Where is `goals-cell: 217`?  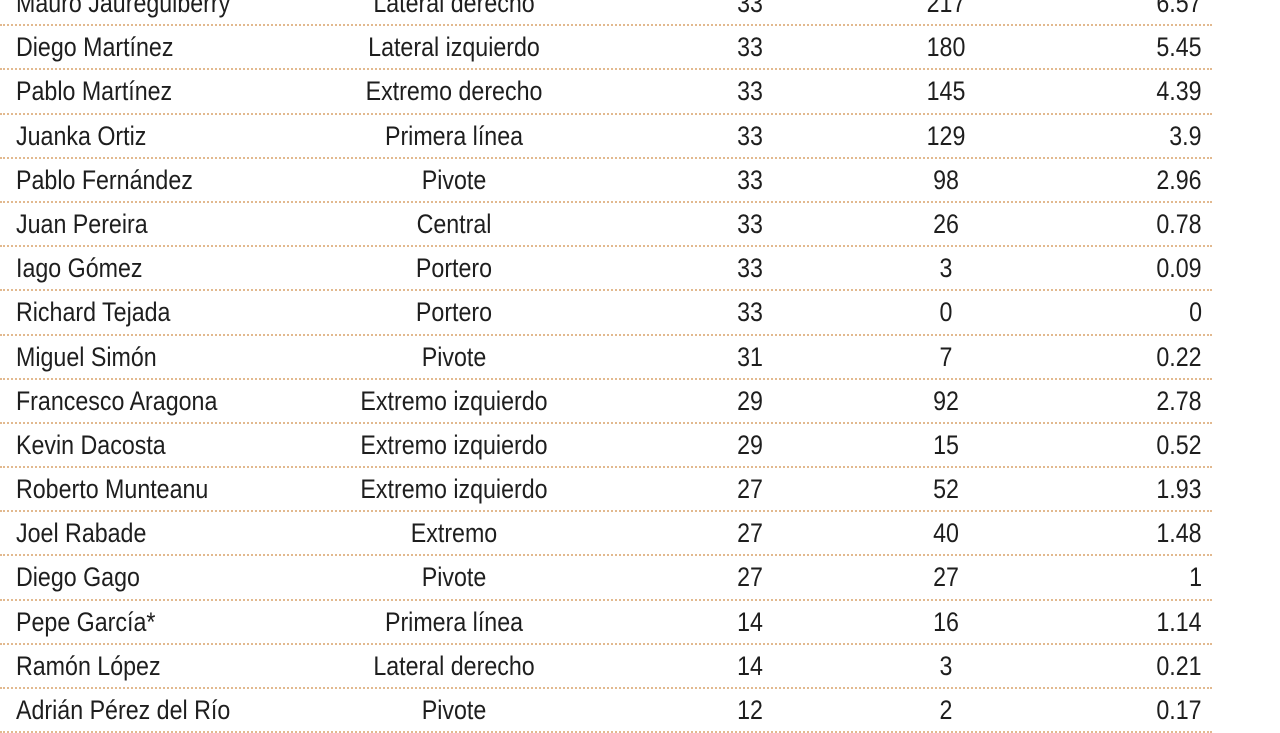 goals-cell: 217 is located at coordinates (946, 9).